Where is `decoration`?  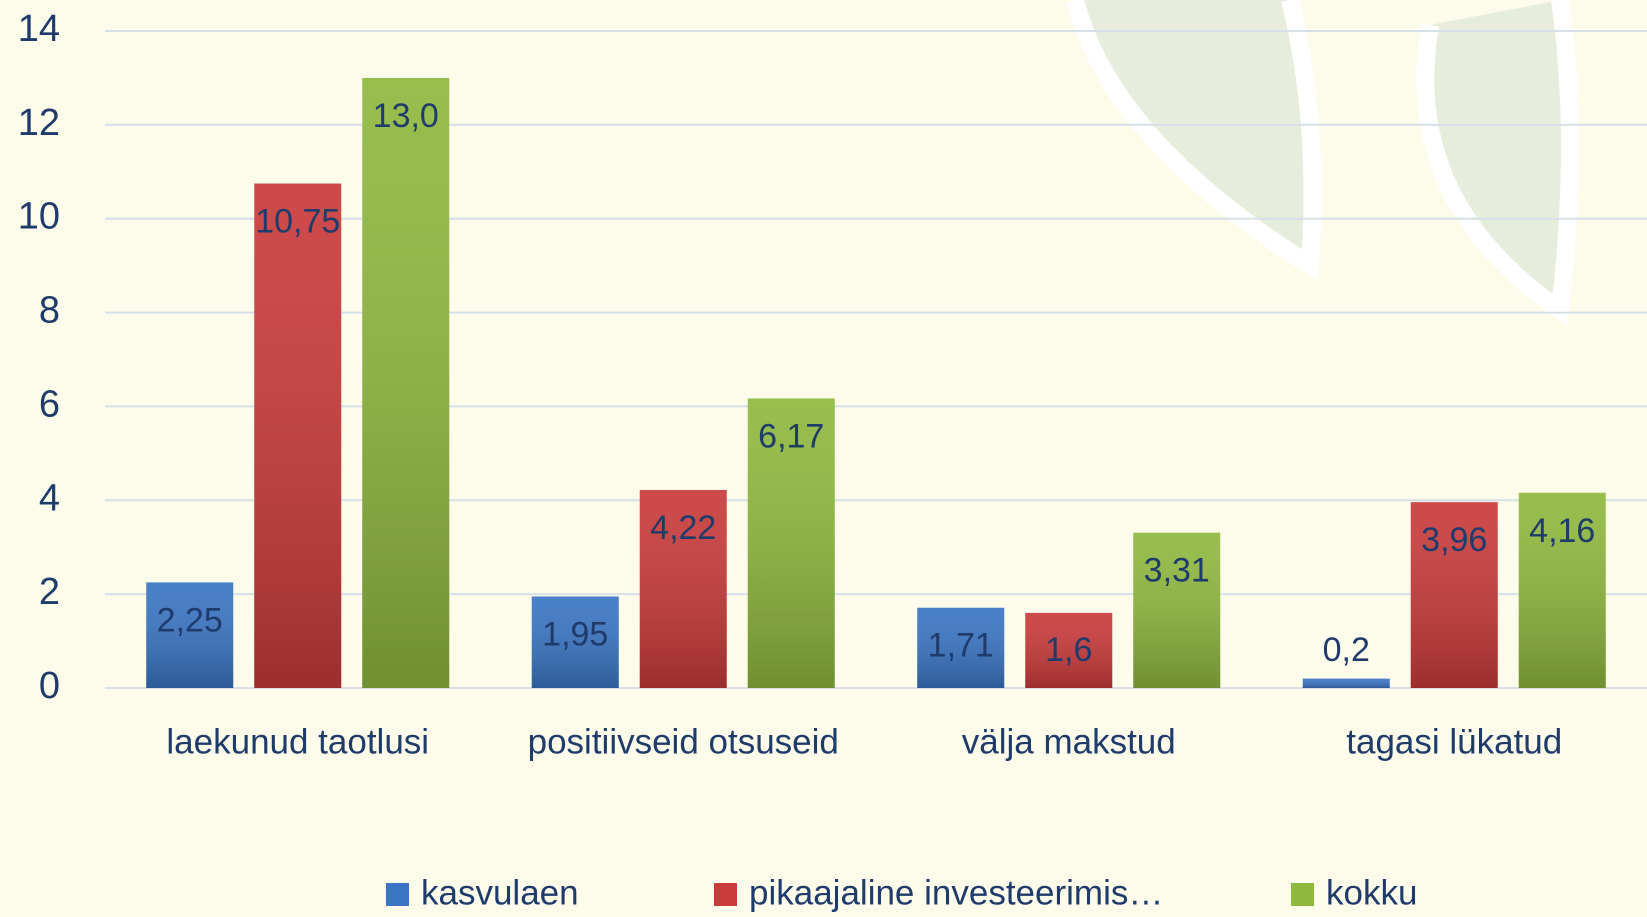
decoration is located at coordinates (1322, 163).